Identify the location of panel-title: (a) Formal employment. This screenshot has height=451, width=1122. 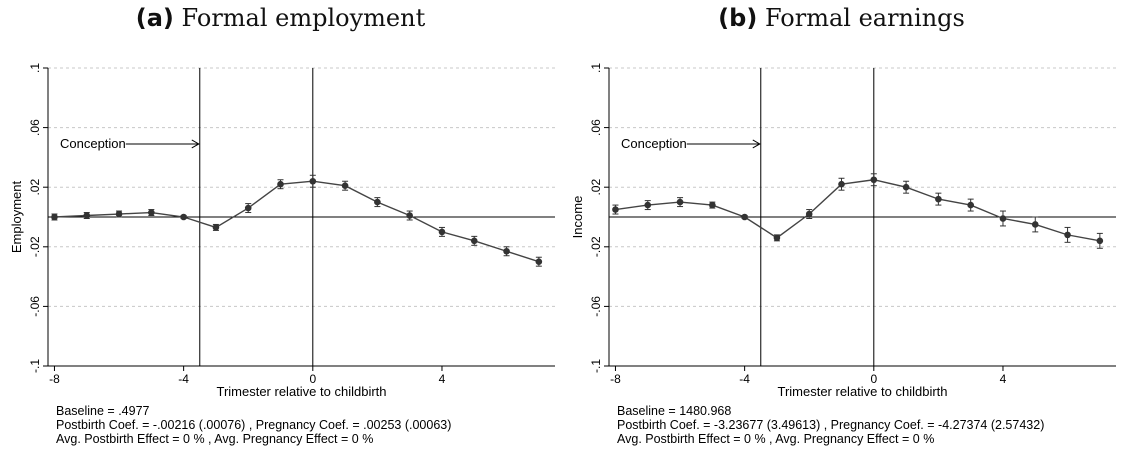
(280, 18).